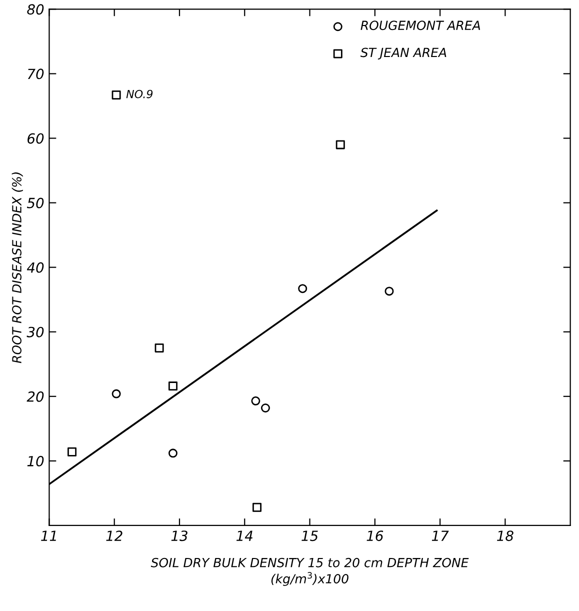 The width and height of the screenshot is (579, 611). What do you see at coordinates (35, 203) in the screenshot?
I see `y-tick-label: 50` at bounding box center [35, 203].